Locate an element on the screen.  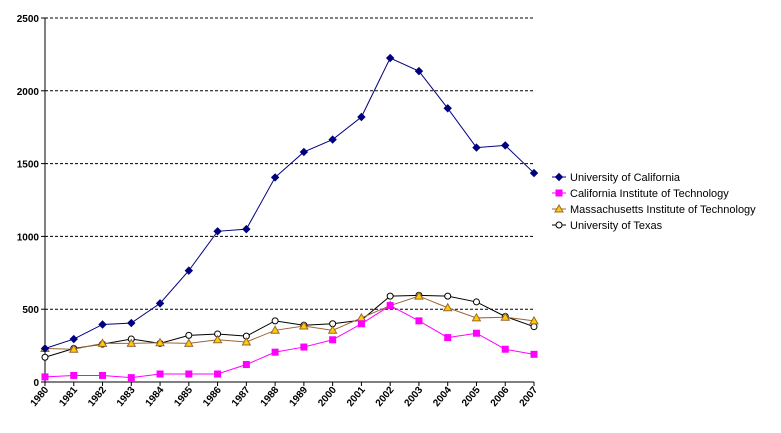
legend-item-california-institute-of-technology: California Institute of Technology is located at coordinates (640, 194).